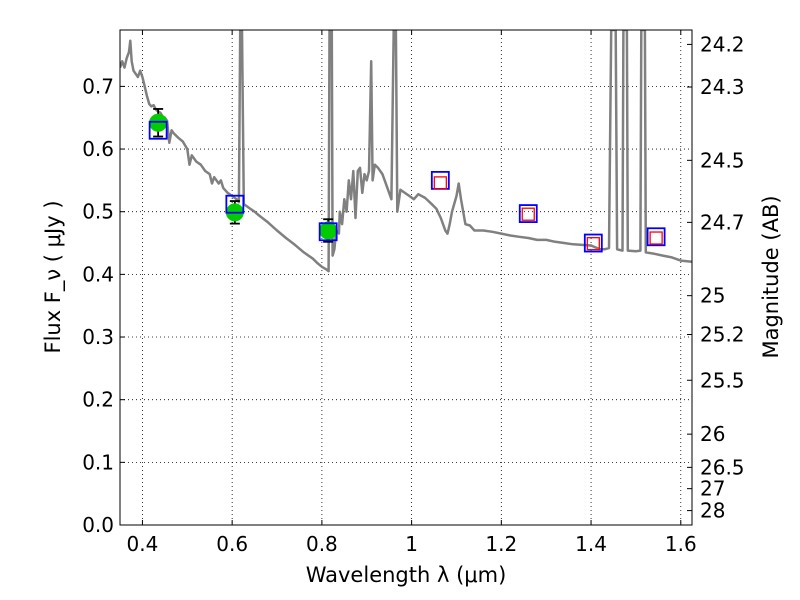 The width and height of the screenshot is (800, 600). Describe the element at coordinates (98, 149) in the screenshot. I see `y-tick-label: 0.6` at that location.